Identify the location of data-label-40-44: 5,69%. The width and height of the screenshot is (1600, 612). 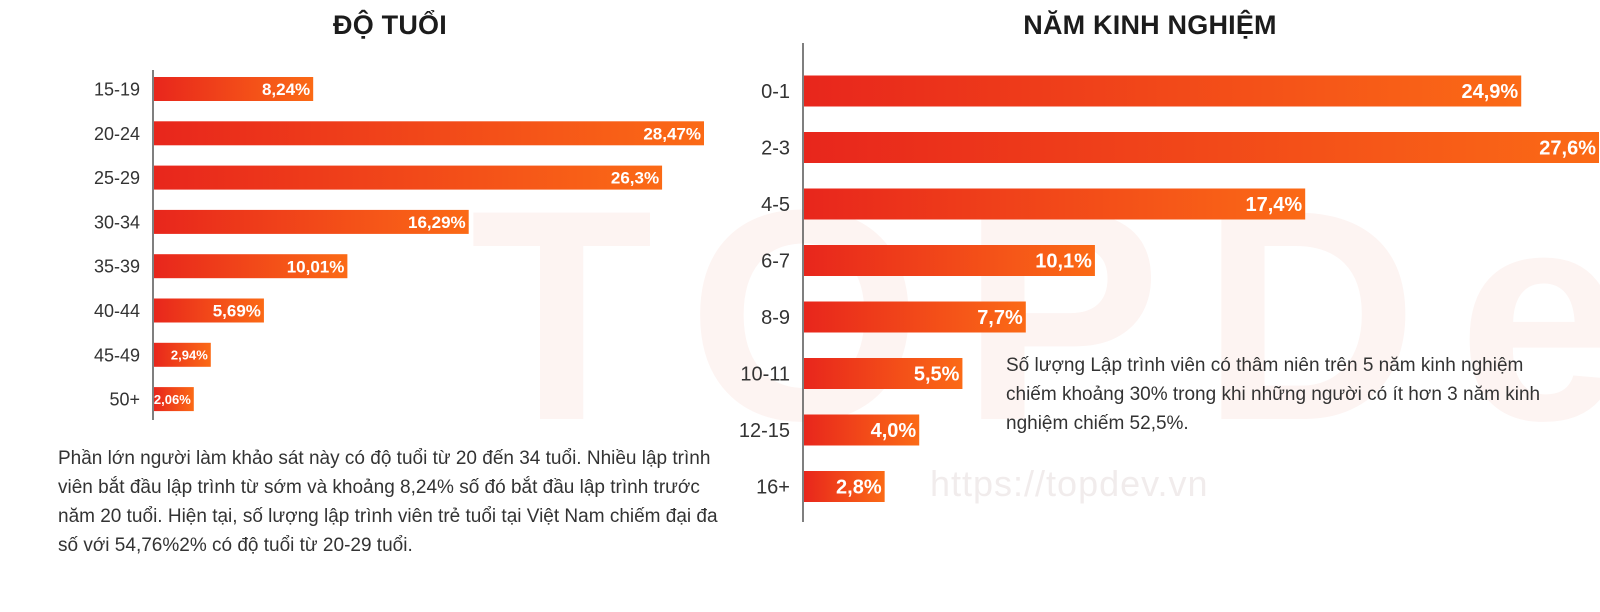
(237, 311).